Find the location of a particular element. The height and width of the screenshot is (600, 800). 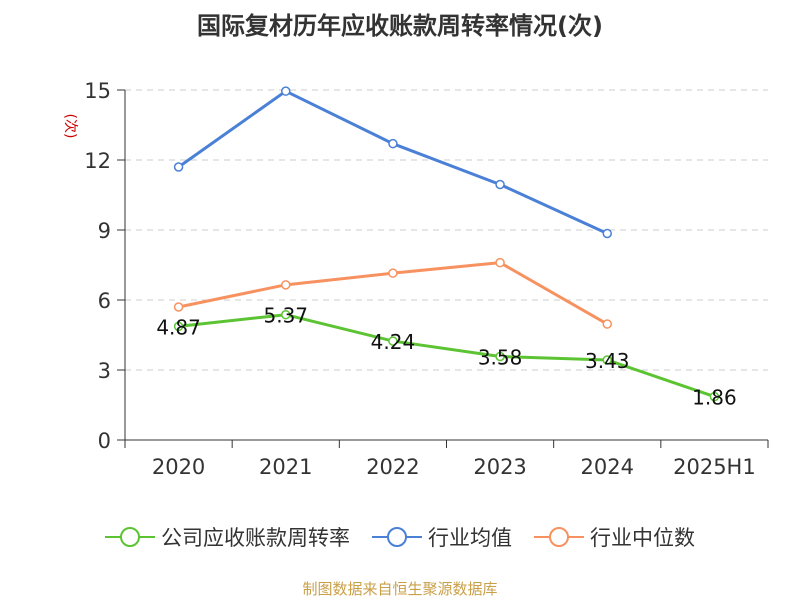

y-tick-label: 15 is located at coordinates (97, 91).